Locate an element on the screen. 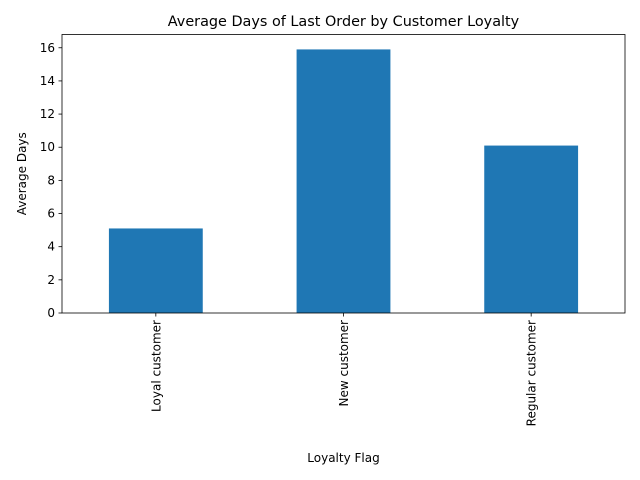 The height and width of the screenshot is (480, 640). x-axis-label: Loyalty Flag is located at coordinates (343, 458).